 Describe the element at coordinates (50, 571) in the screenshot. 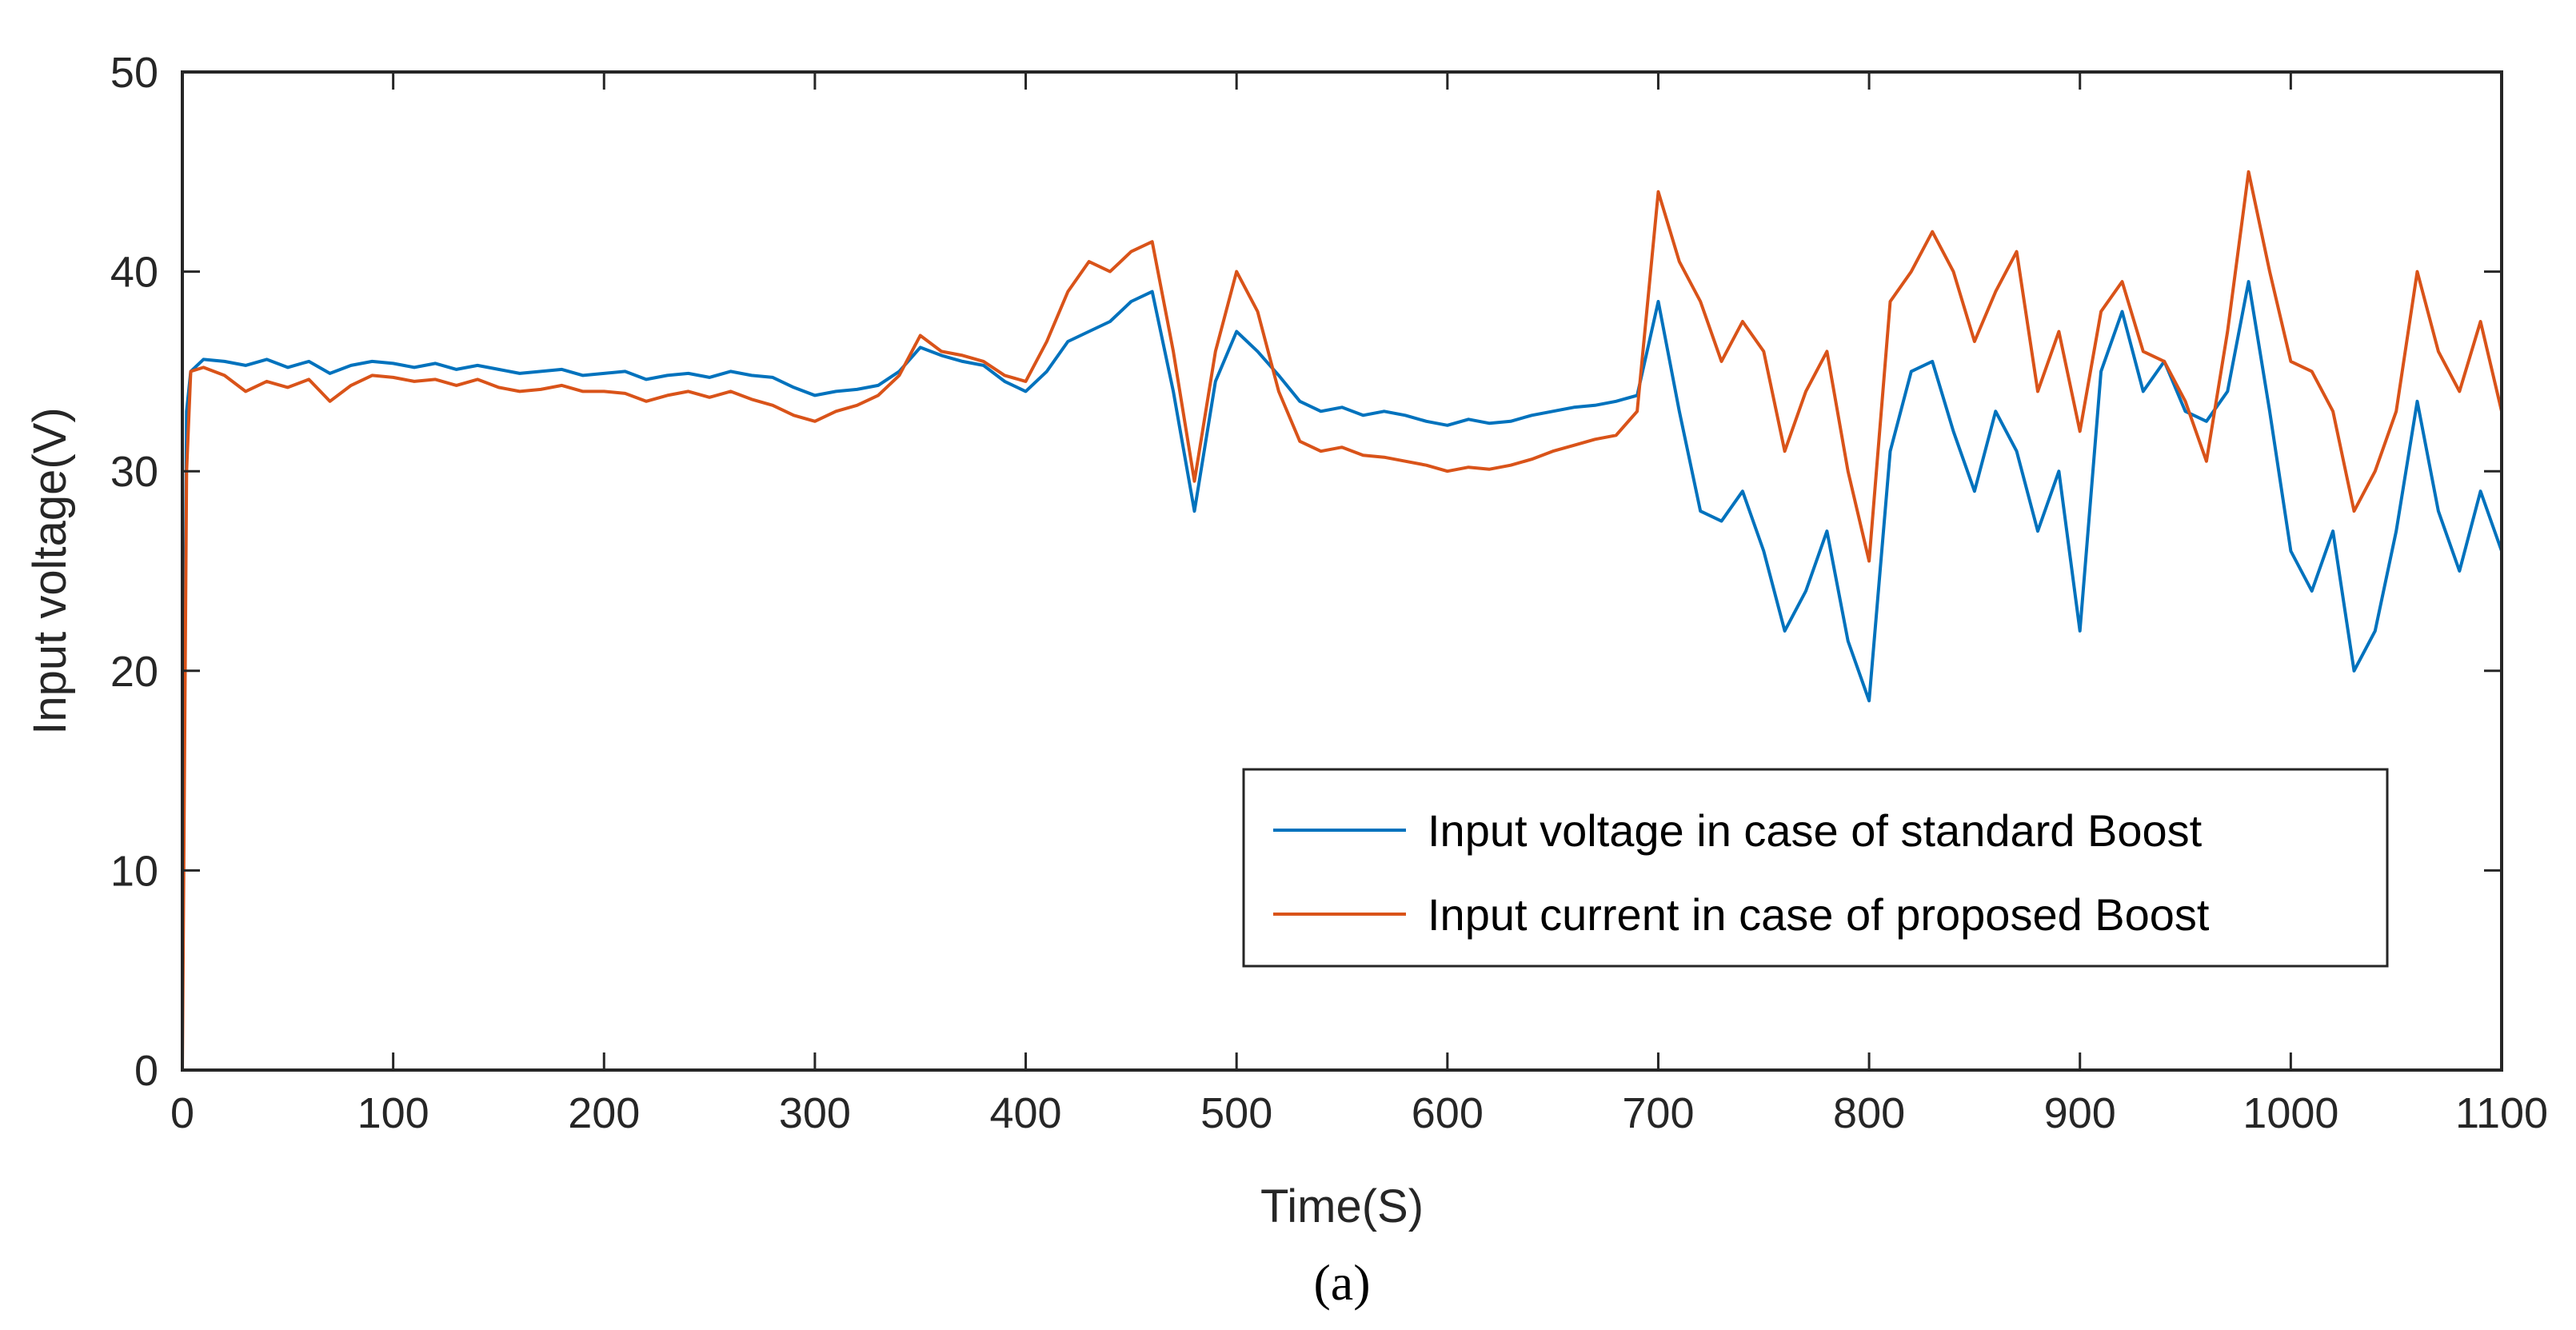

I see `y-axis-title: Input voltage(V)` at that location.